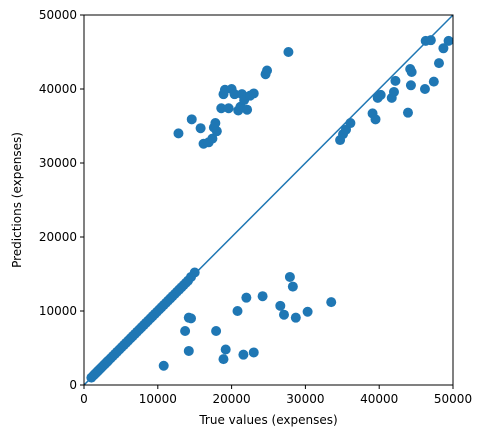 This screenshot has width=484, height=438. Describe the element at coordinates (58, 89) in the screenshot. I see `y-tick-label: 40000` at that location.